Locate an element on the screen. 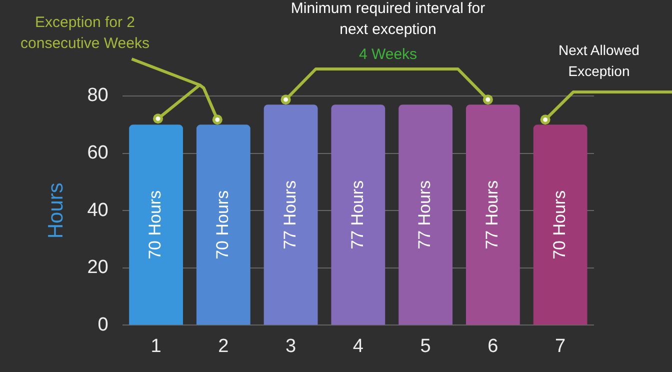 This screenshot has width=672, height=372. x-tick-label: 6 is located at coordinates (493, 346).